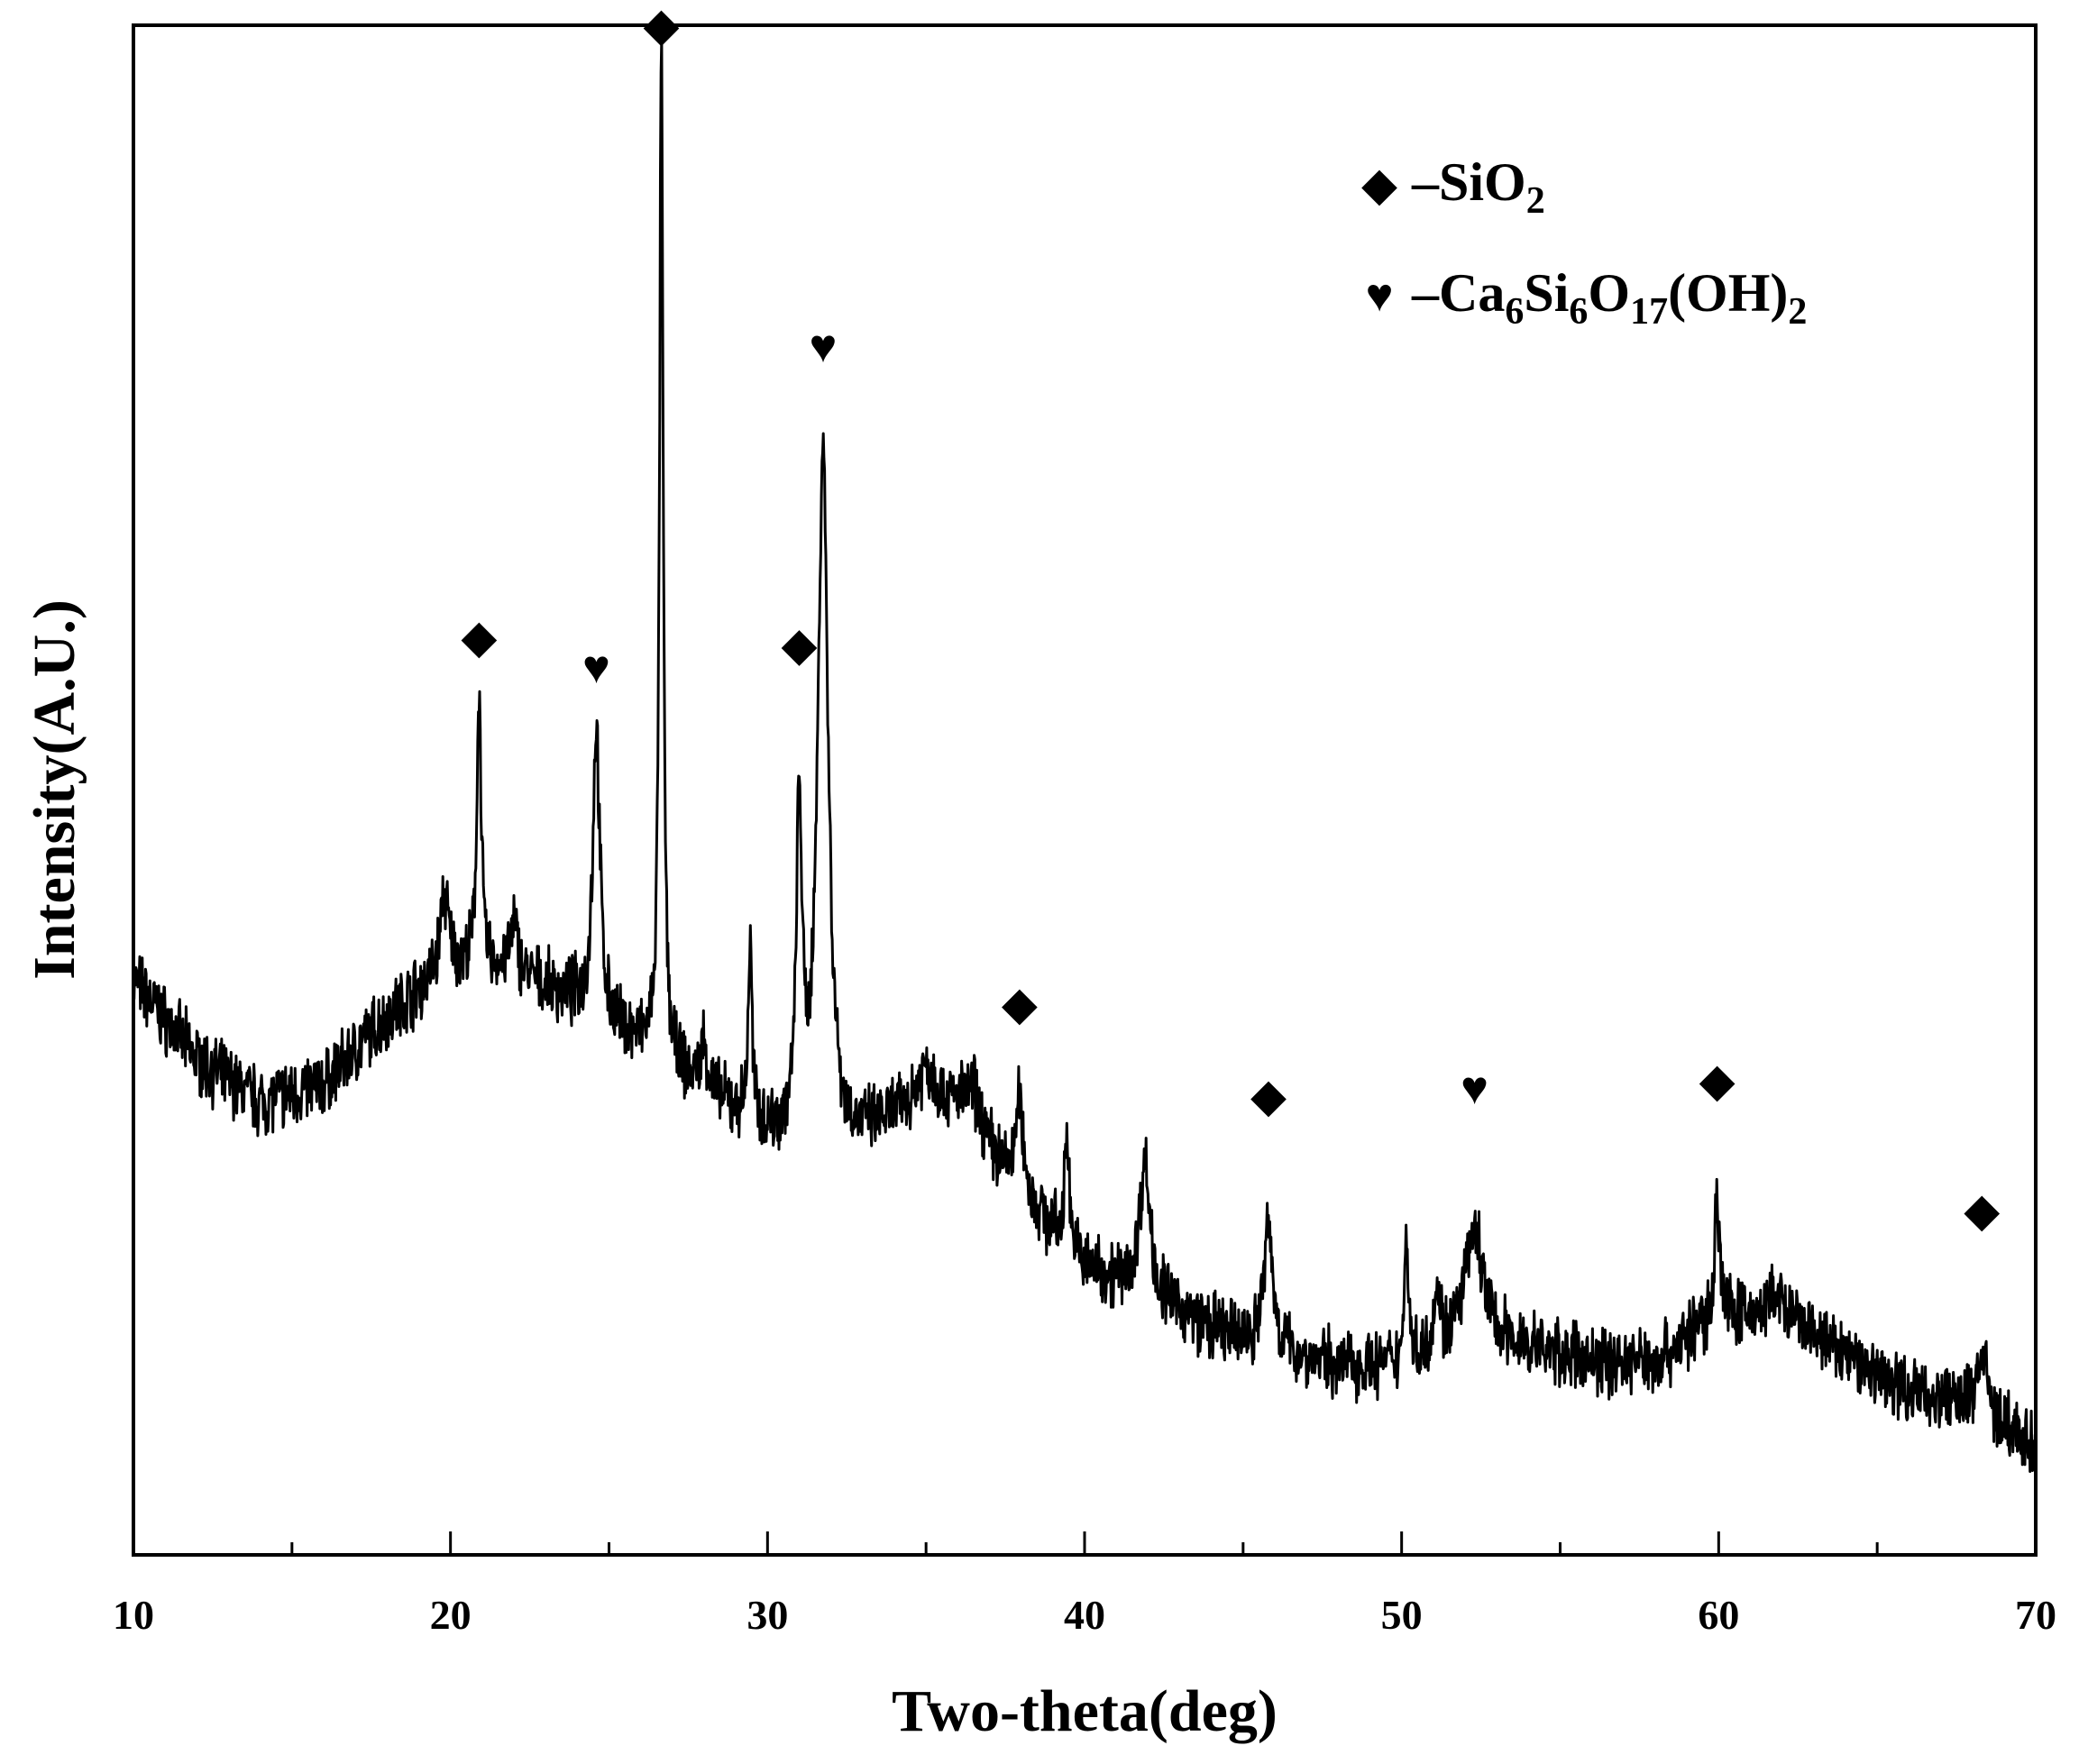 This screenshot has height=1764, width=2079. I want to click on x-axis-tick-labels: 10 20 30 40 50 60 70, so click(1084, 1615).